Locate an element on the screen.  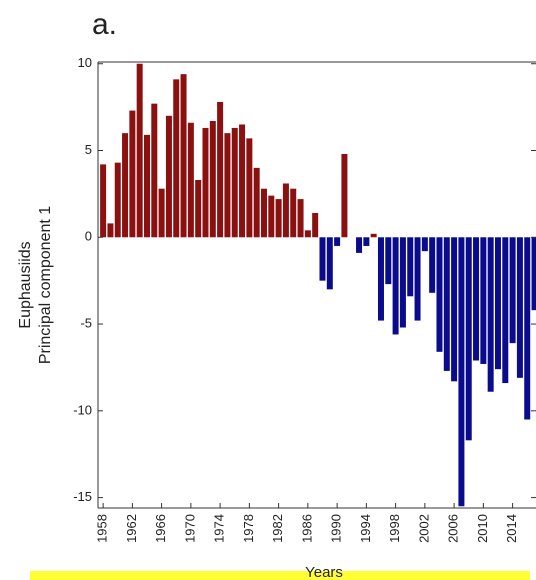
y-axis-label: Principal component 1 is located at coordinates (45, 285).